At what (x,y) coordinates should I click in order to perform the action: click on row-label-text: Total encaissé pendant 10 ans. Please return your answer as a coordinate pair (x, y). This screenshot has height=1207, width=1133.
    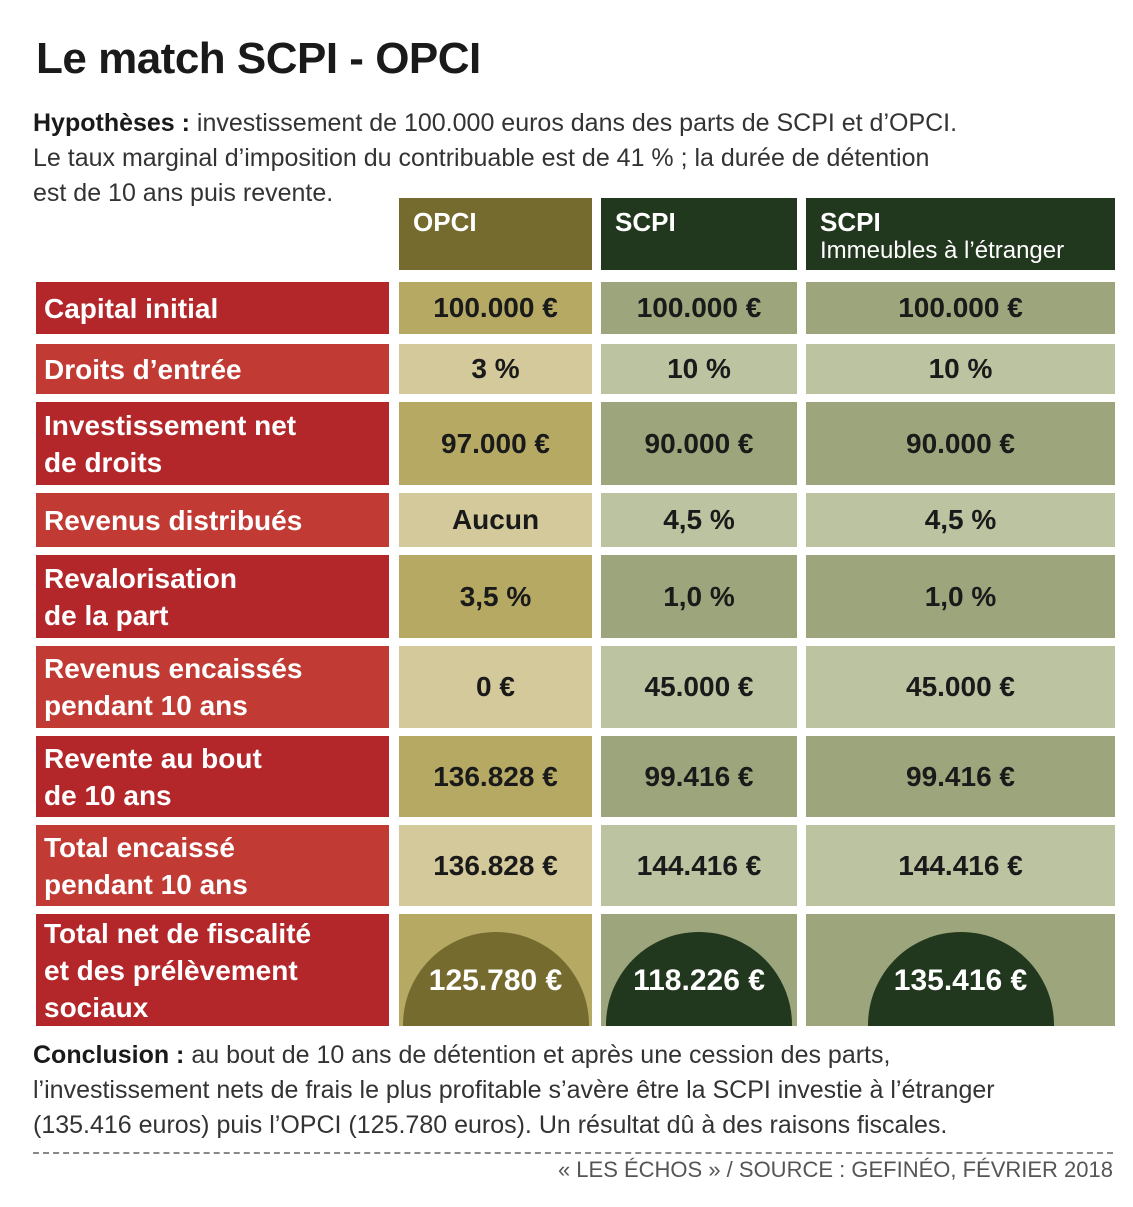
    Looking at the image, I should click on (146, 866).